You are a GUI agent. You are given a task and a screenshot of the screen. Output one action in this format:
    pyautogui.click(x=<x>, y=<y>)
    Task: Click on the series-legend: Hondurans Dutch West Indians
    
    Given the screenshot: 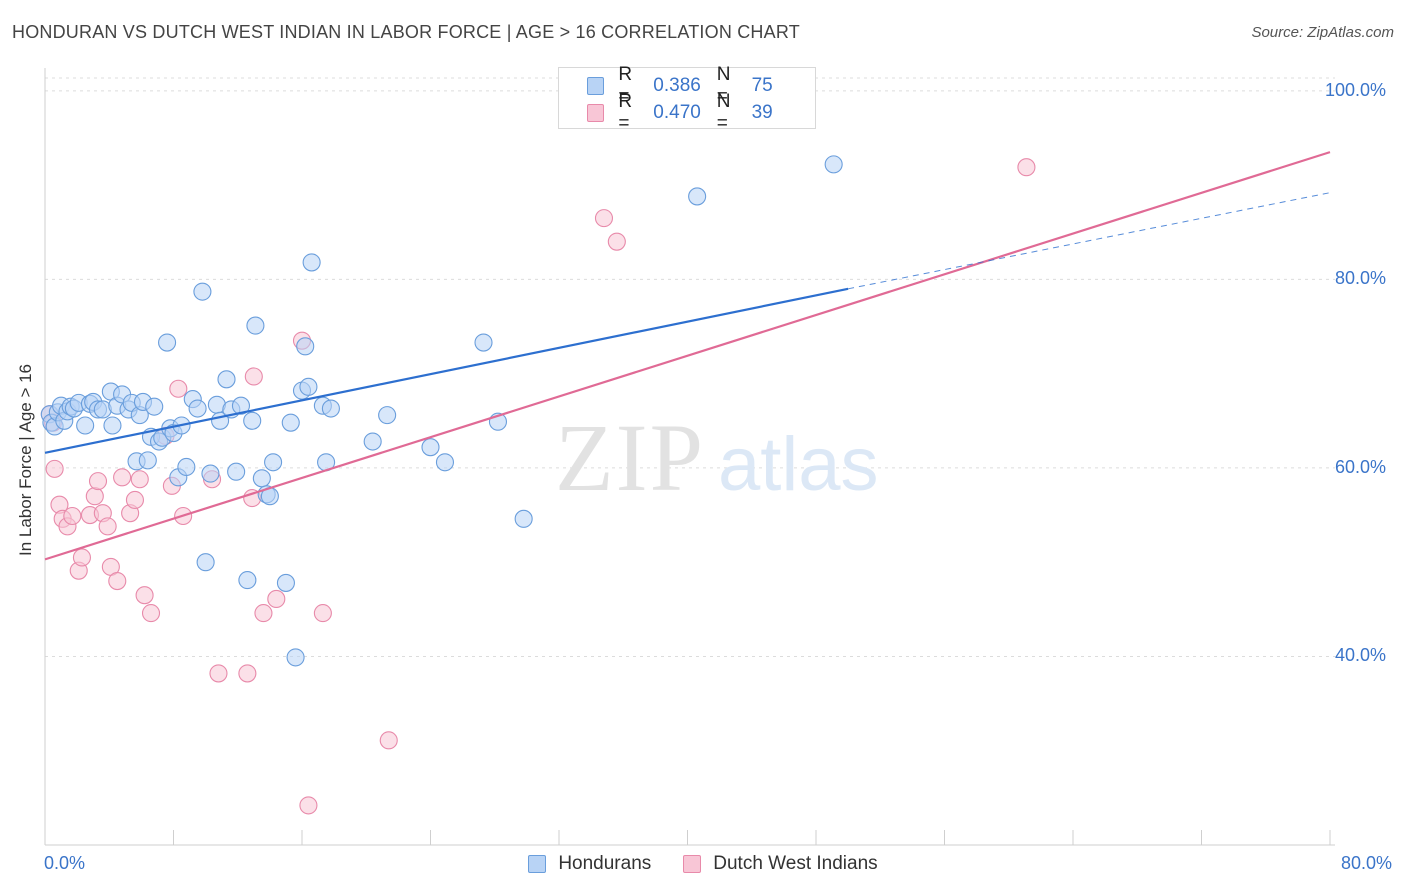 What is the action you would take?
    pyautogui.click(x=703, y=864)
    